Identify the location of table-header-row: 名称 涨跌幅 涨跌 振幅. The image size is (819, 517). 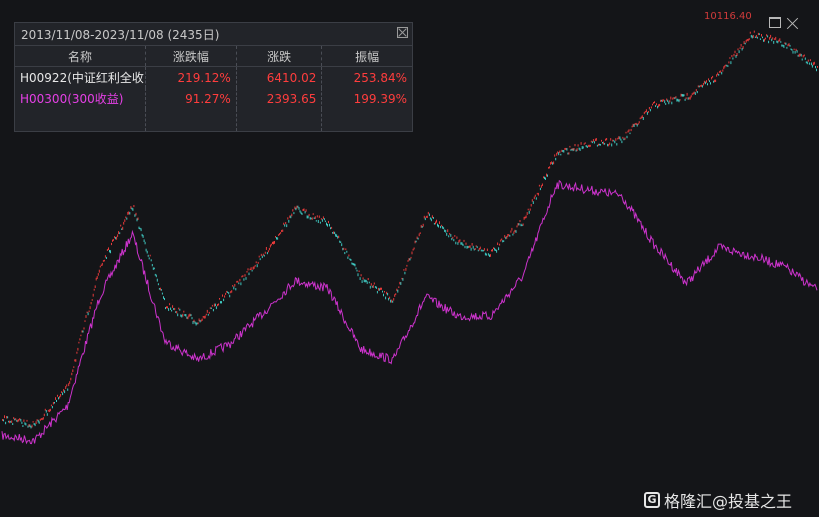
(213, 56).